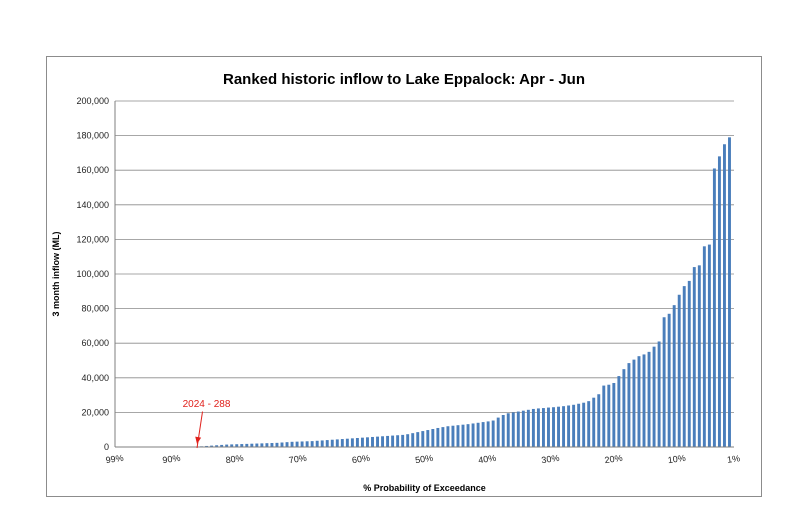 The width and height of the screenshot is (800, 532). Describe the element at coordinates (297, 459) in the screenshot. I see `x-tick-label: 70%` at that location.